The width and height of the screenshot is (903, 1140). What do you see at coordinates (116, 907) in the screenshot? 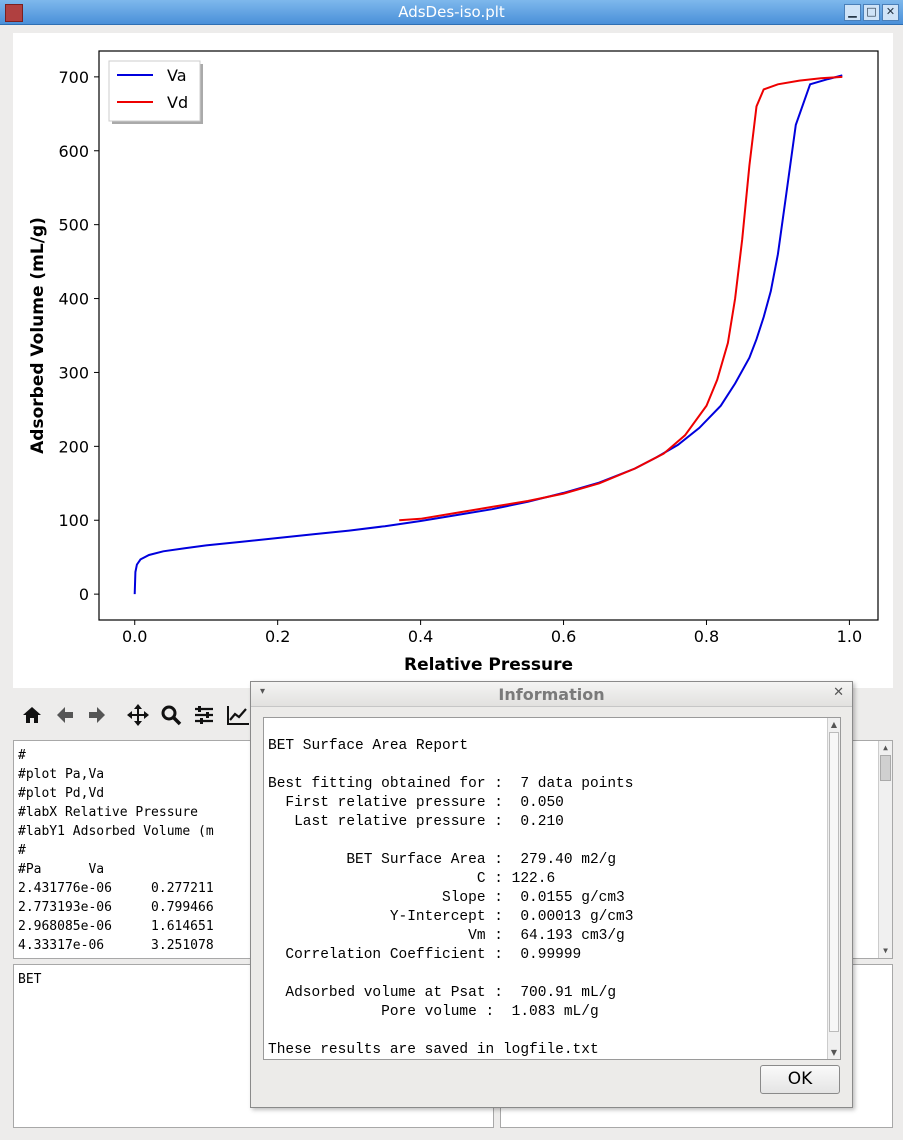
I see `data-line: 2.773193e-06 0.799466` at bounding box center [116, 907].